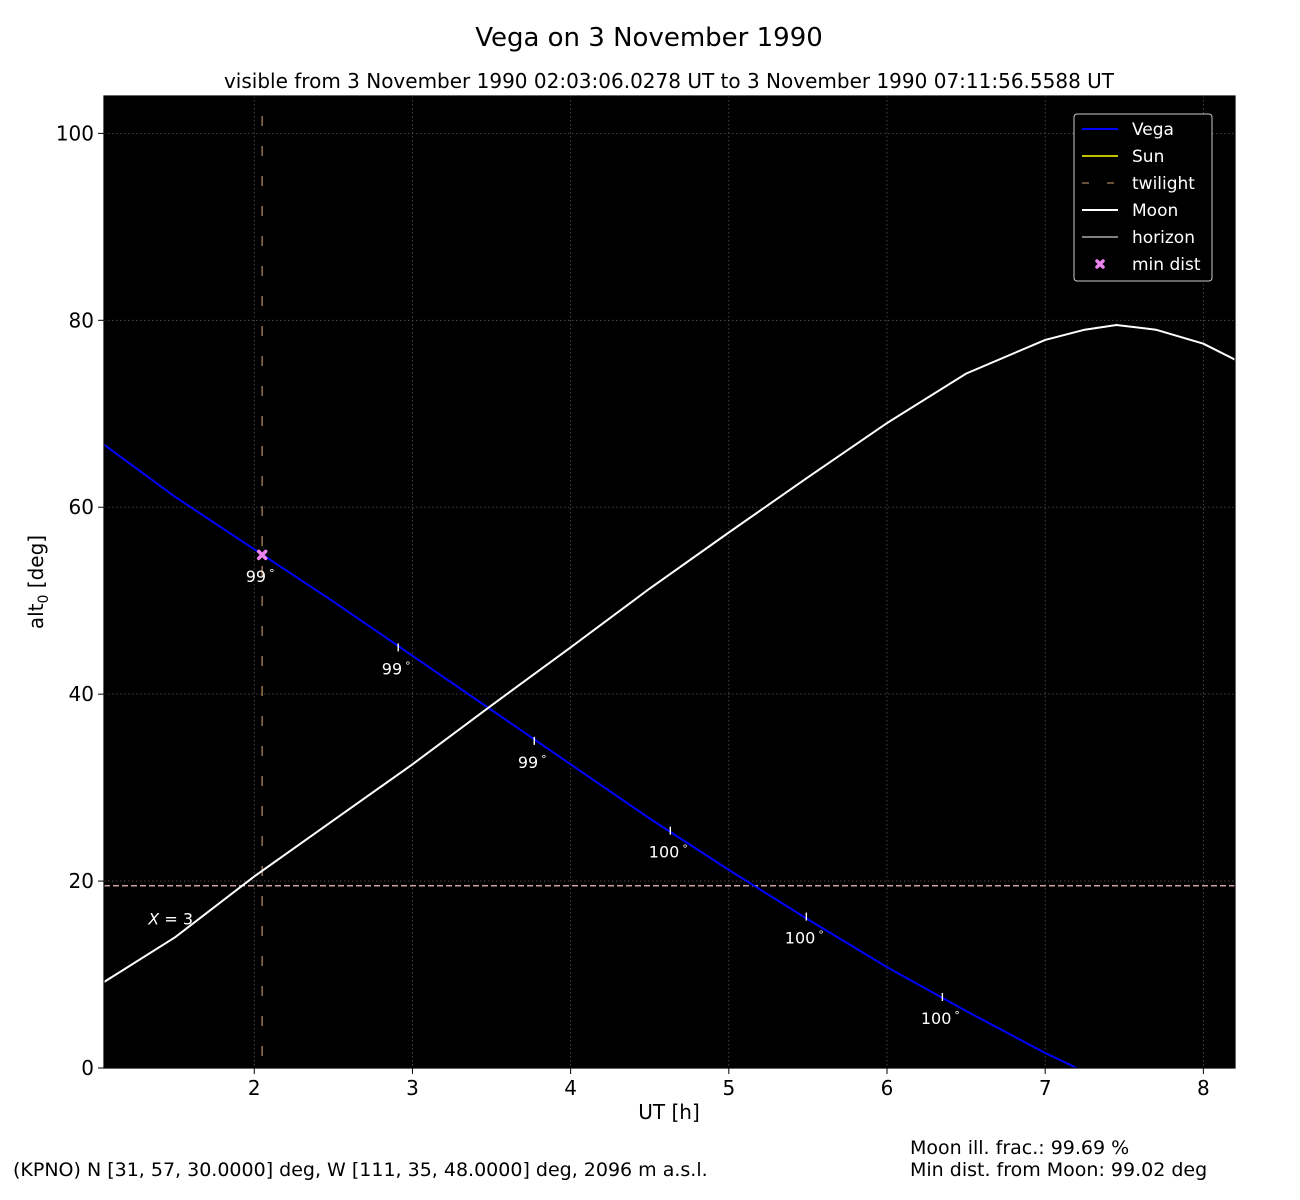 The width and height of the screenshot is (1300, 1200). Describe the element at coordinates (1019, 1148) in the screenshot. I see `footer-moon-illumination: Moon ill. frac.: 99.69 %` at that location.